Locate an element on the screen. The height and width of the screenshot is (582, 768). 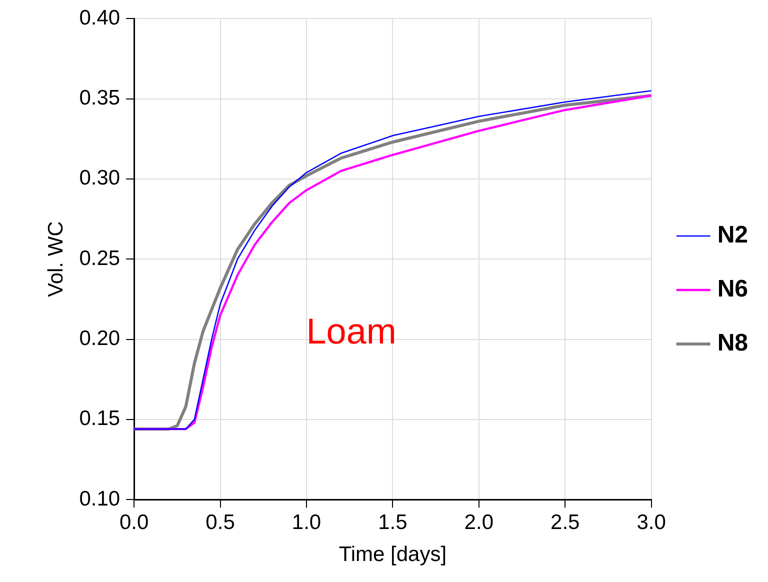
x-tick-label: 3.0 is located at coordinates (651, 522).